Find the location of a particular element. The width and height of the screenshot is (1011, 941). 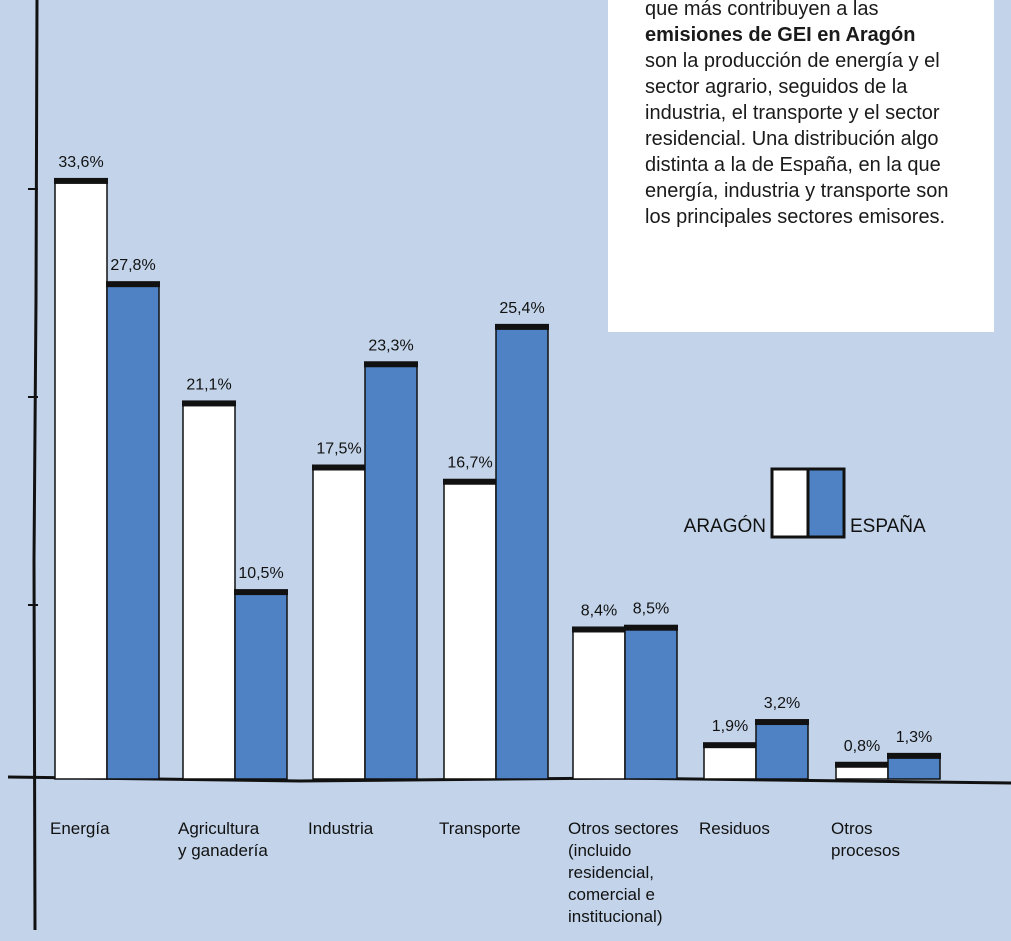

legend-swatch-aragon is located at coordinates (790, 503).